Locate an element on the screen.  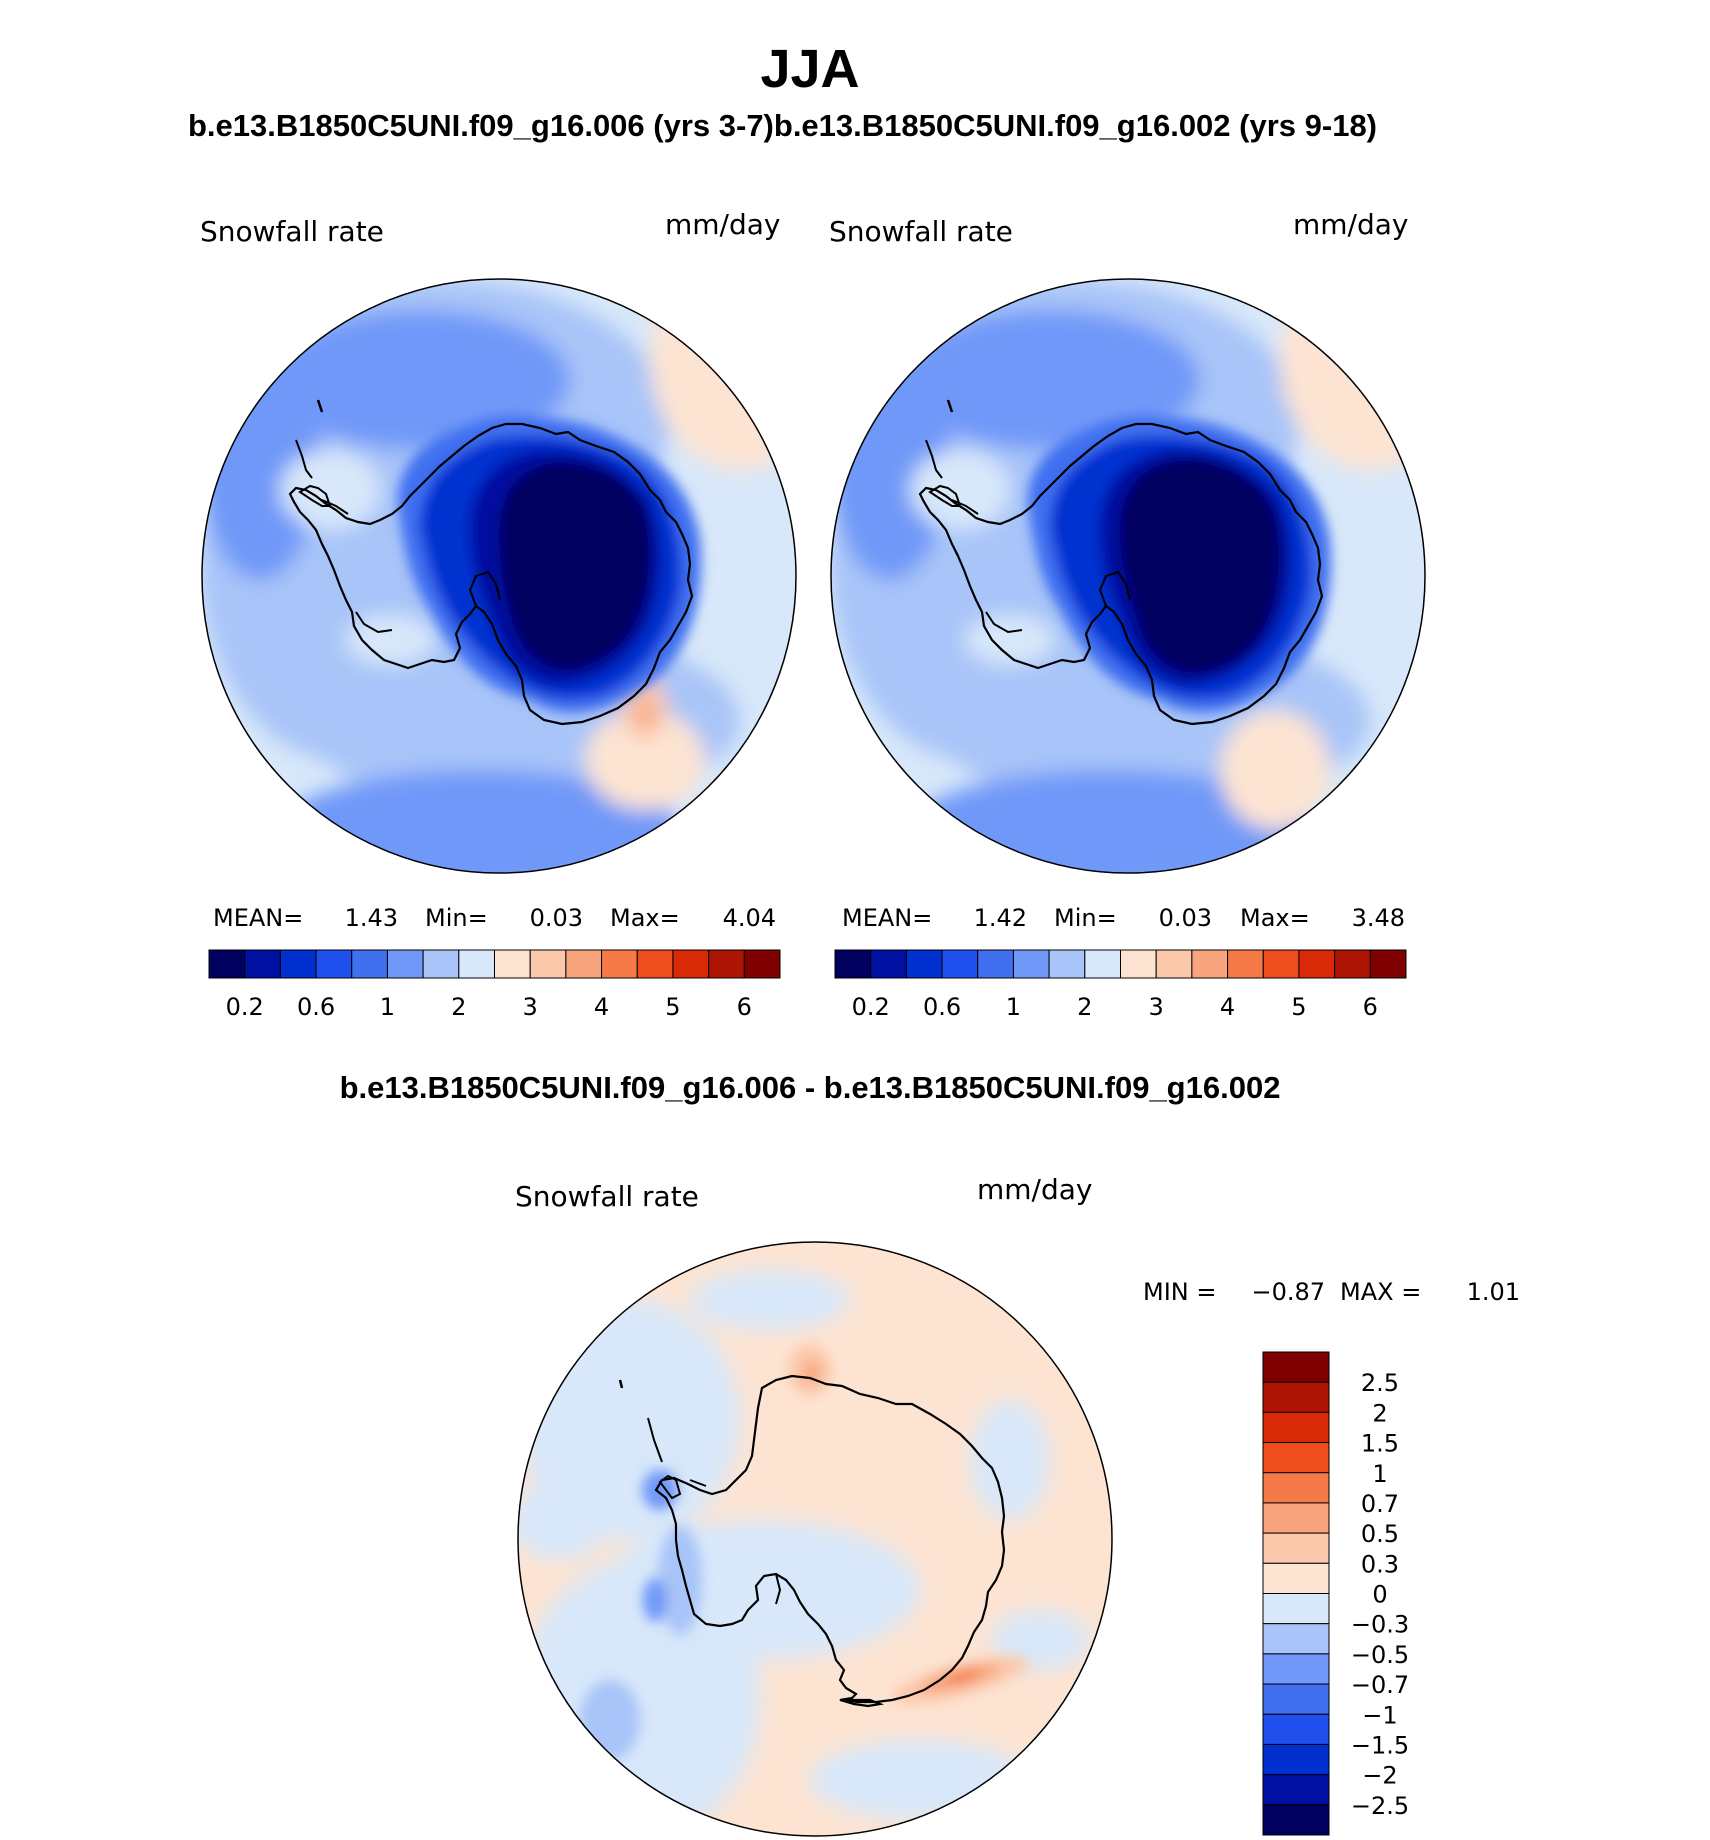
diff-map-boundary is located at coordinates (815, 1539).